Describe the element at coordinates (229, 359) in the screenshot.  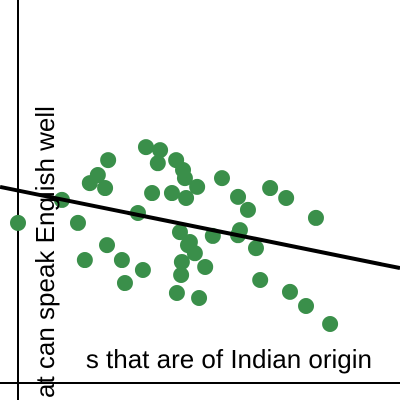
I see `x-axis-label: s that are of Indian origin` at that location.